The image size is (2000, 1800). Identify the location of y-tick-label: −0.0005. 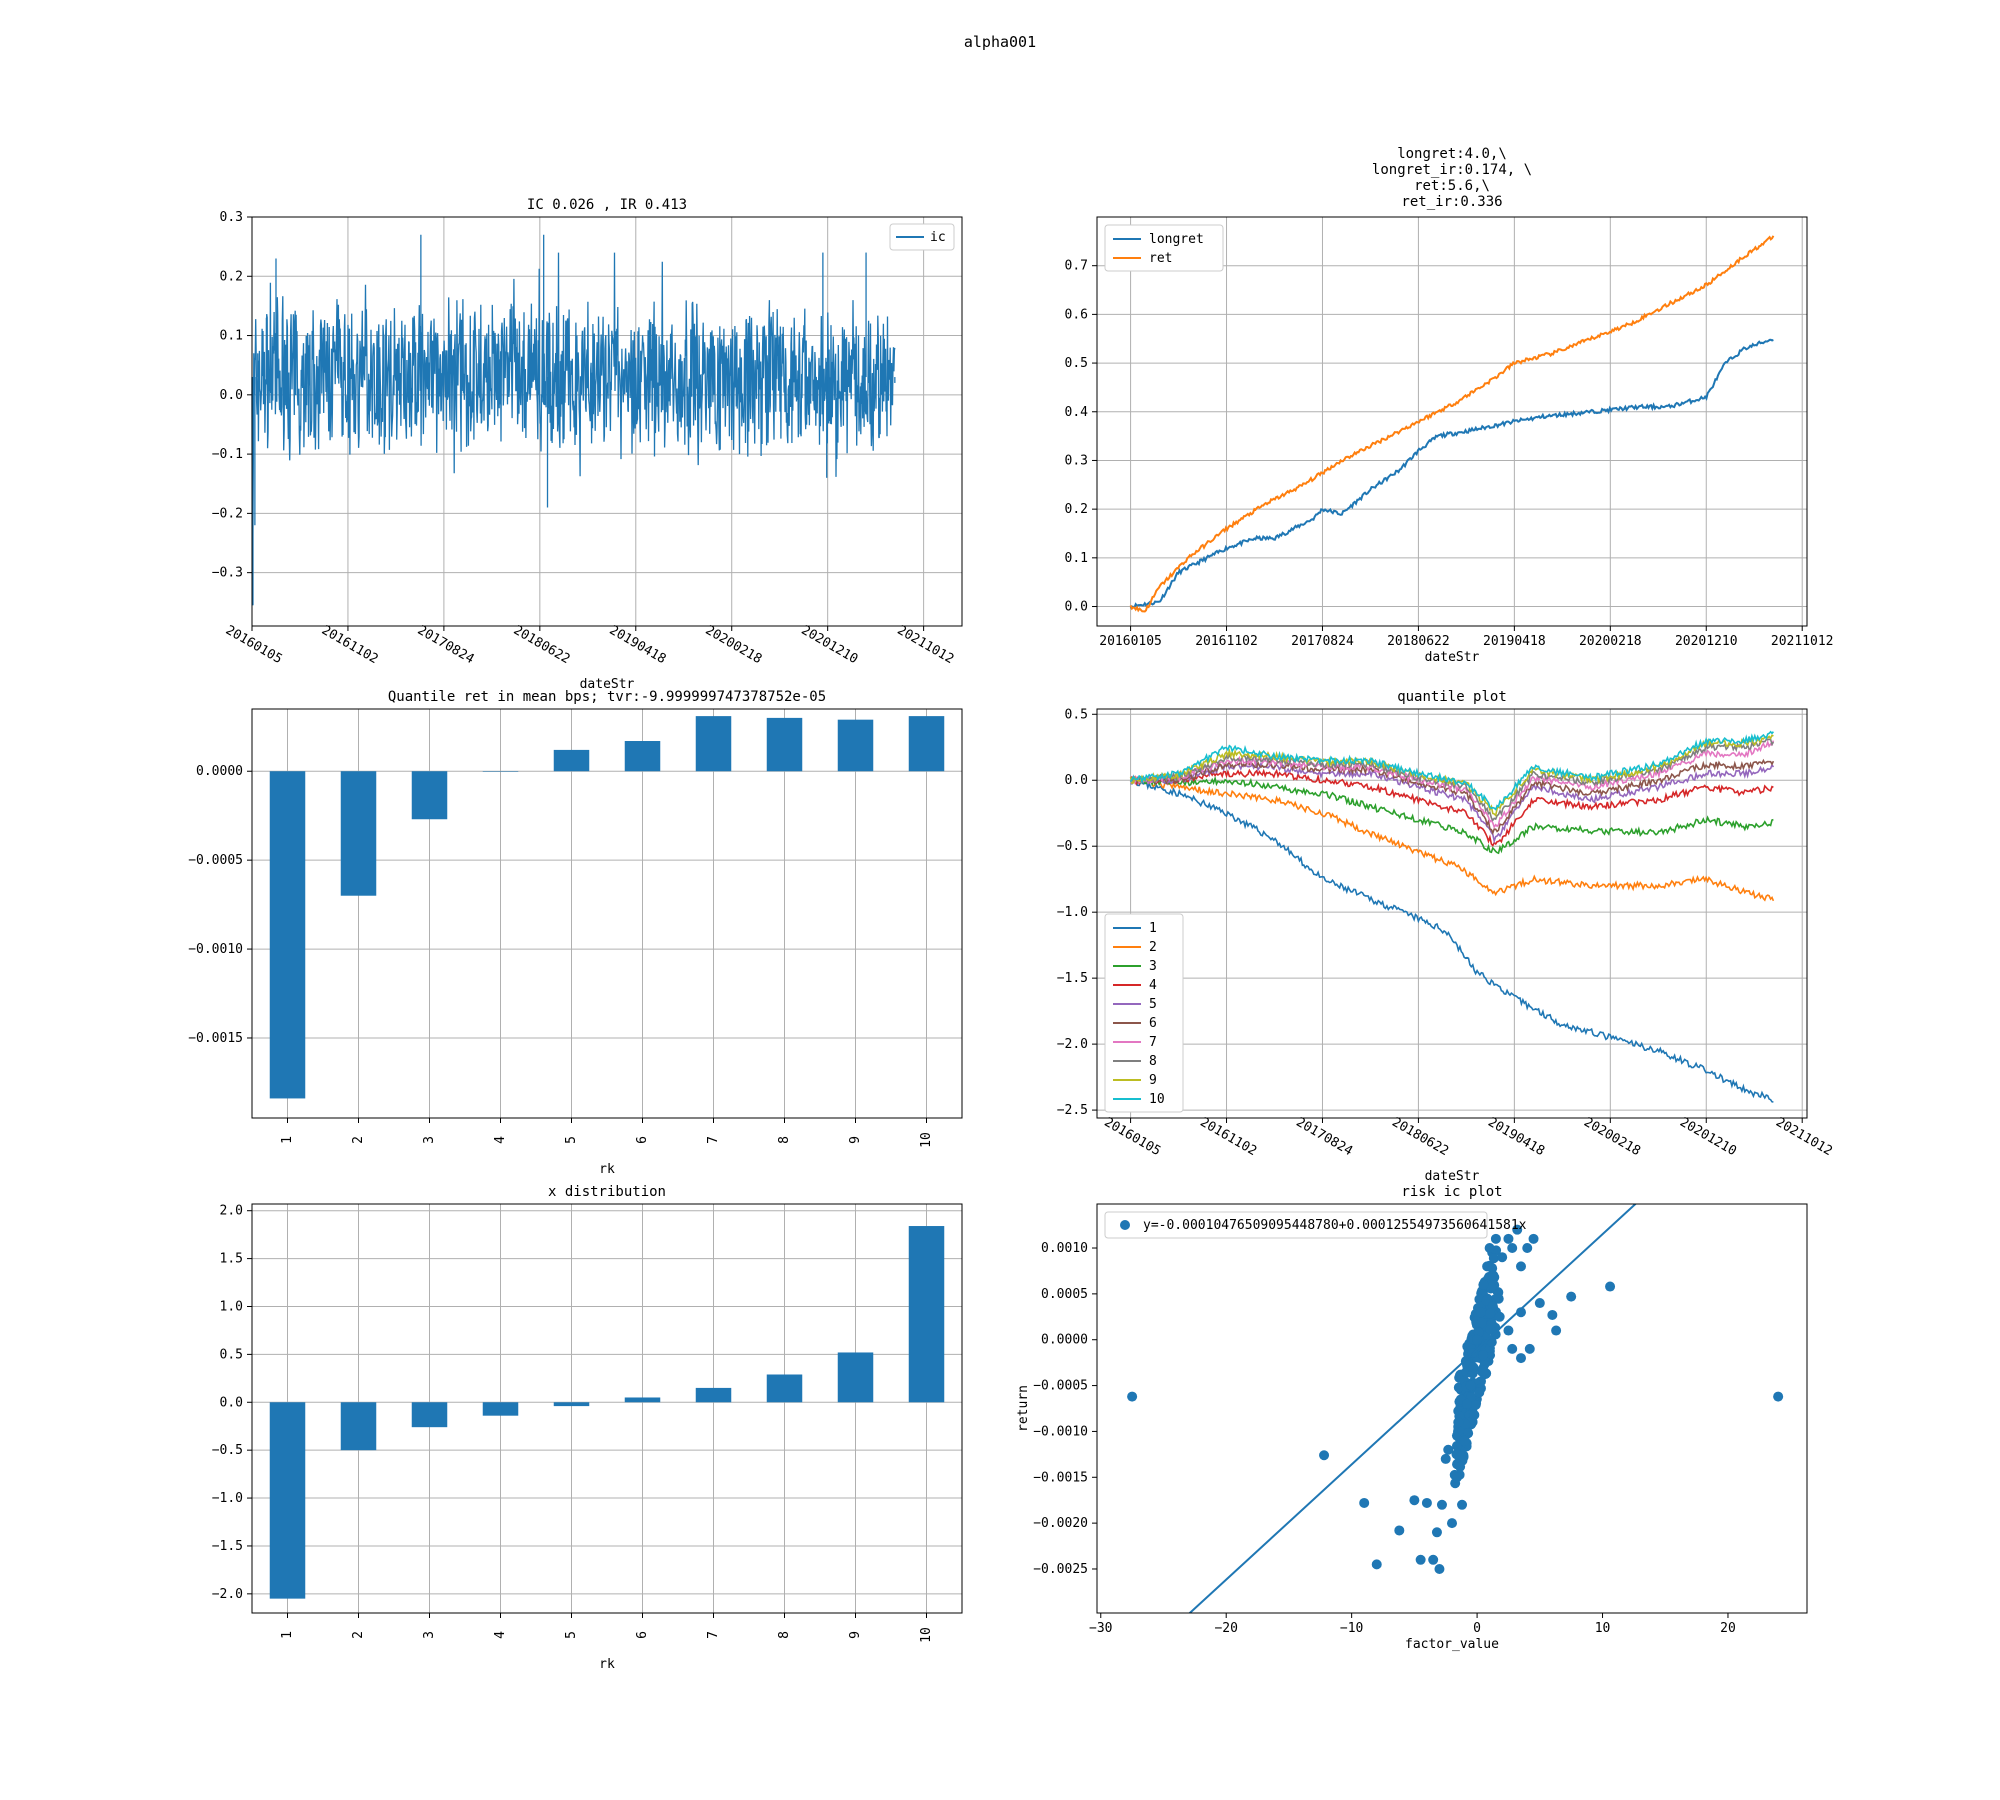
(215, 860).